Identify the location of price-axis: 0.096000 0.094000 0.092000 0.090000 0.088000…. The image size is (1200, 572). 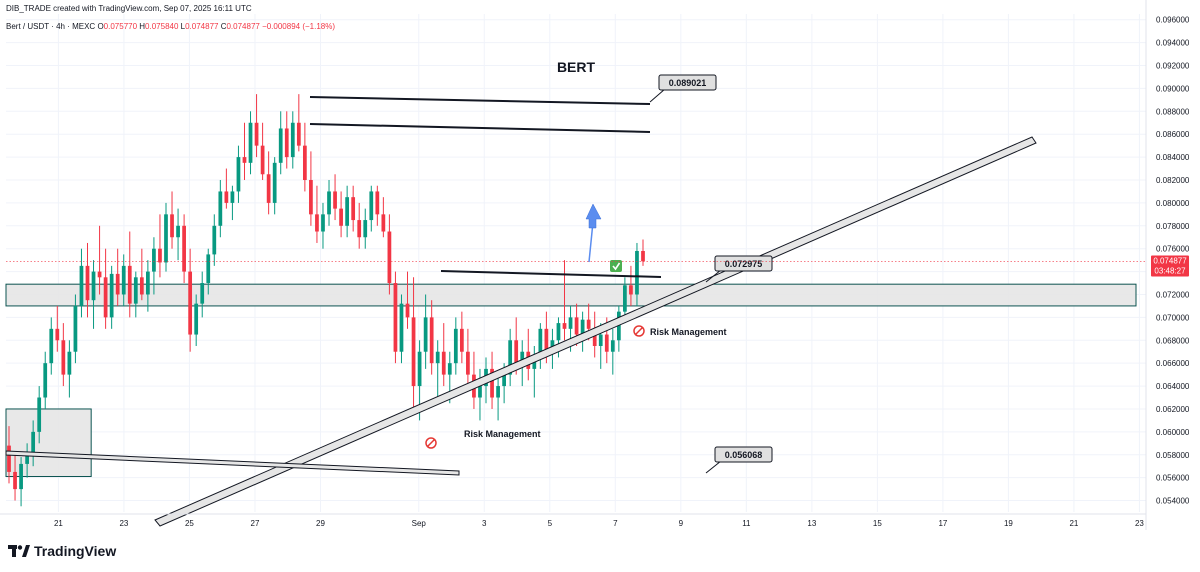
(1167, 265).